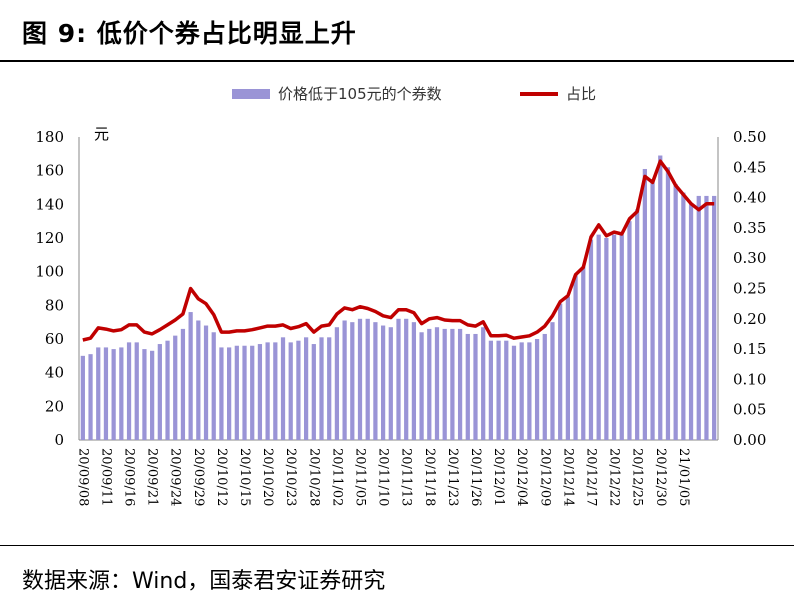 The width and height of the screenshot is (794, 614). Describe the element at coordinates (336, 477) in the screenshot. I see `x-tick-label: 20/11/02` at that location.